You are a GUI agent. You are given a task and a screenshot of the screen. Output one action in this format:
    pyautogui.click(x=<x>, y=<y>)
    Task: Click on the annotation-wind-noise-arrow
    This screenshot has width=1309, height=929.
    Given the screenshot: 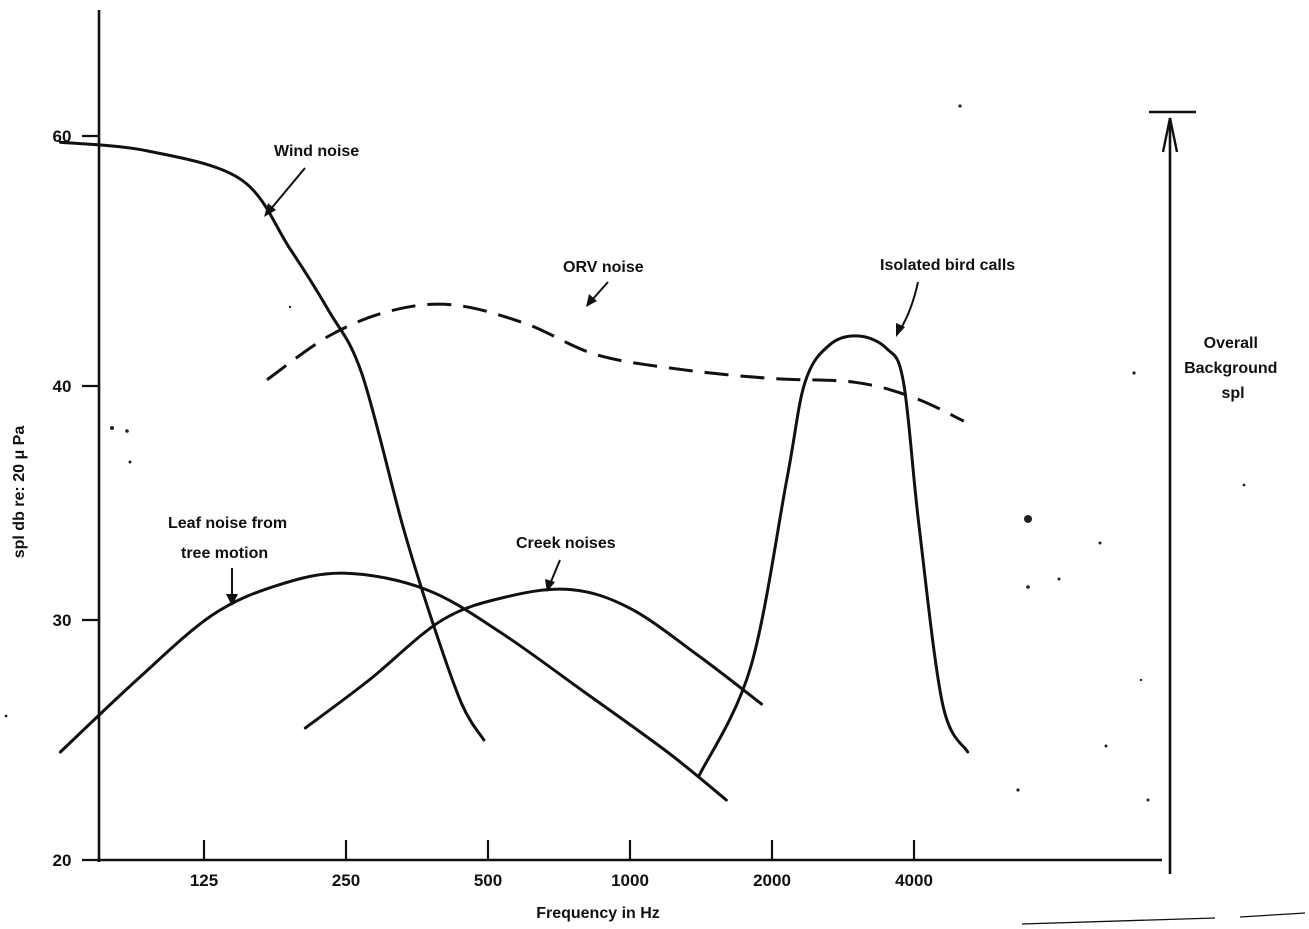 What is the action you would take?
    pyautogui.click(x=287, y=189)
    